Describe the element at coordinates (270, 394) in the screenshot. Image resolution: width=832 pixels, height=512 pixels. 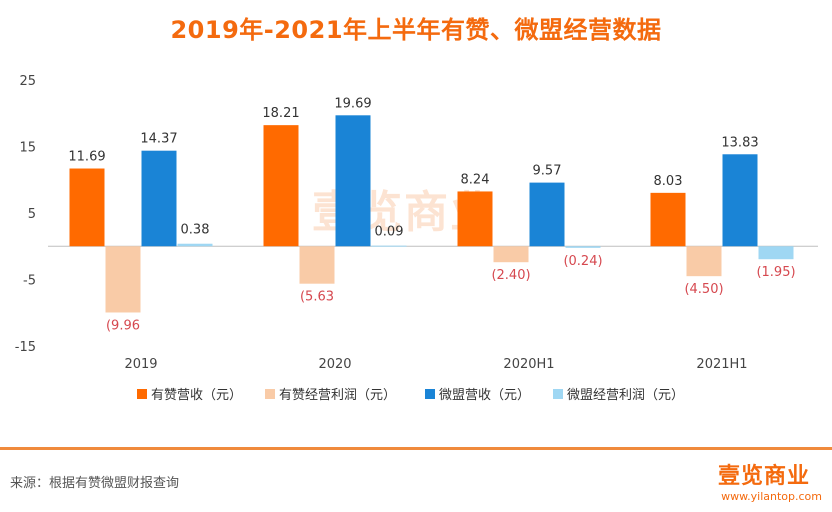
I see `legend-swatch-youzan-profit` at that location.